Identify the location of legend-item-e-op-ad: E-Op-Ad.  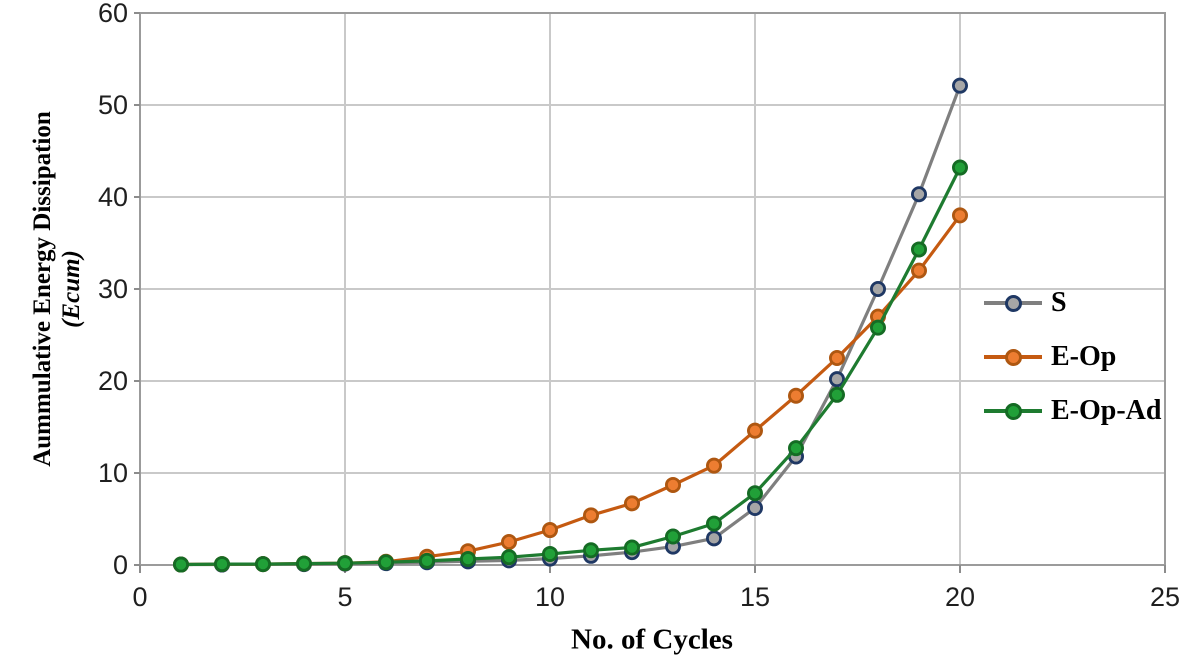
(1072, 411).